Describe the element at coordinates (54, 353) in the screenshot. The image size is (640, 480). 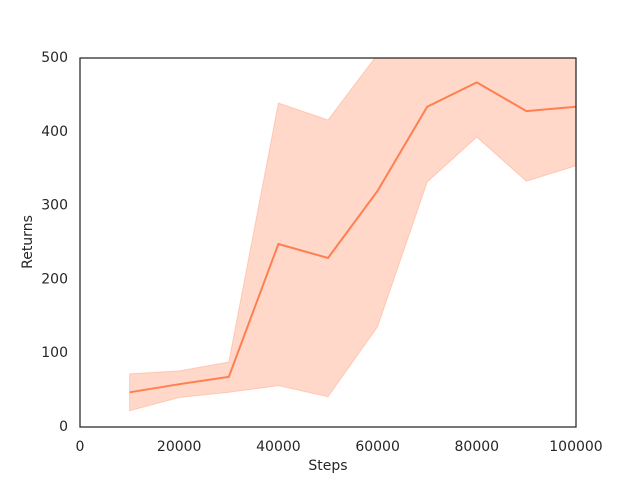
I see `y-tick-label: 100` at that location.